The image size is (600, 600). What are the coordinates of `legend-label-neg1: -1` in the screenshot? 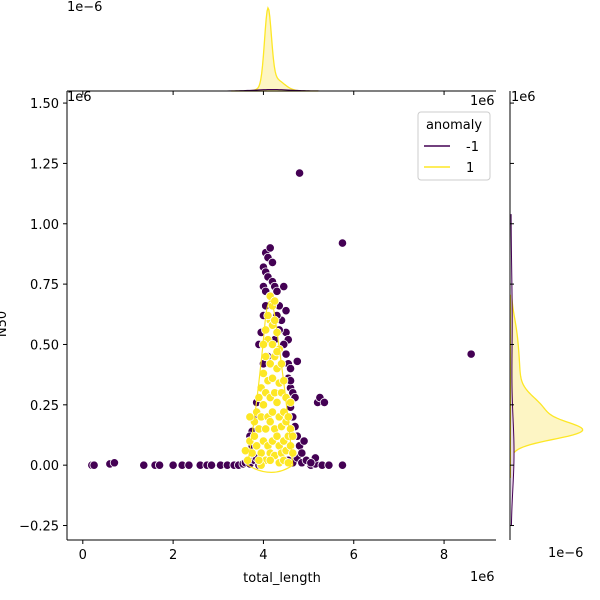 It's located at (472, 147).